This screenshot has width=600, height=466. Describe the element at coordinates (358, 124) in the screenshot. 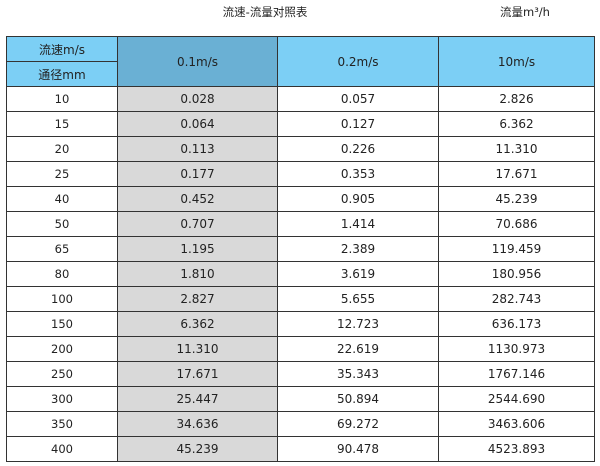

I see `flow-cell: 0.127` at that location.